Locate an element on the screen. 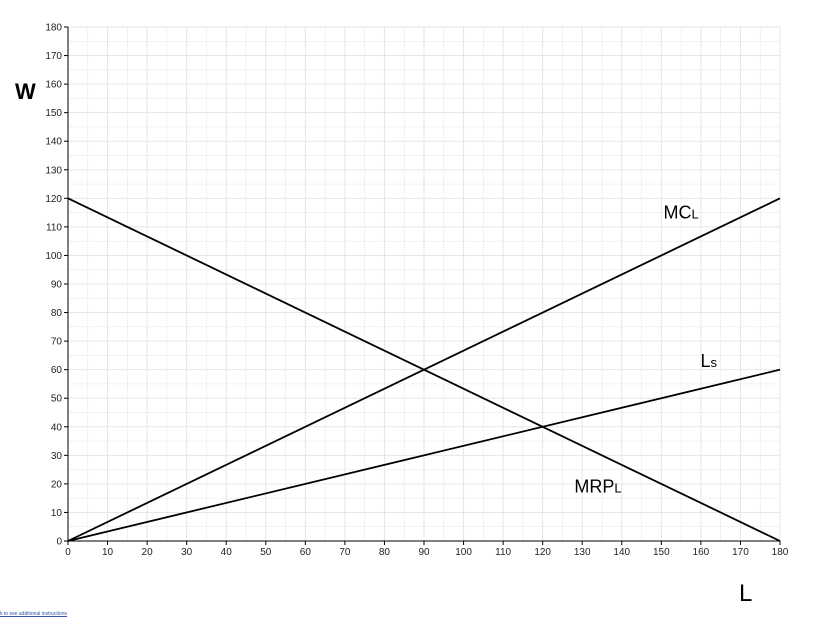  x-tick-label: 60 is located at coordinates (306, 552).